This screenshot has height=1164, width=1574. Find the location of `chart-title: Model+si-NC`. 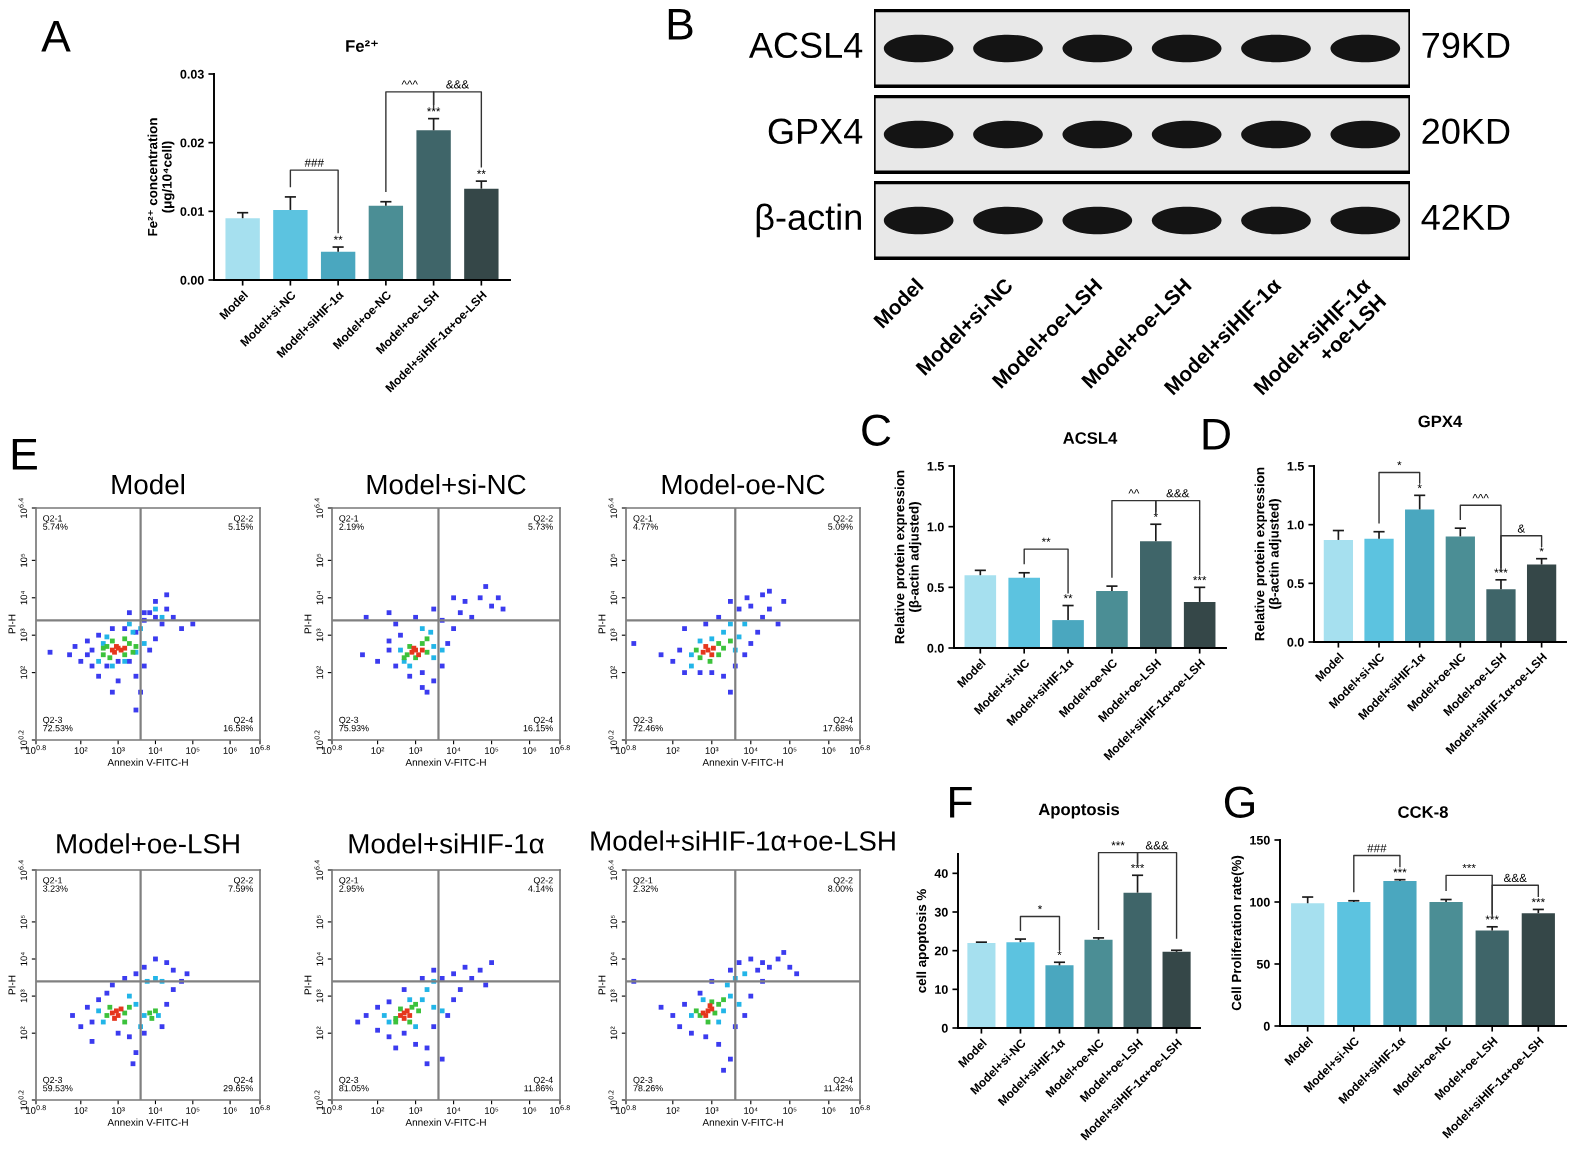

chart-title: Model+si-NC is located at coordinates (446, 484).